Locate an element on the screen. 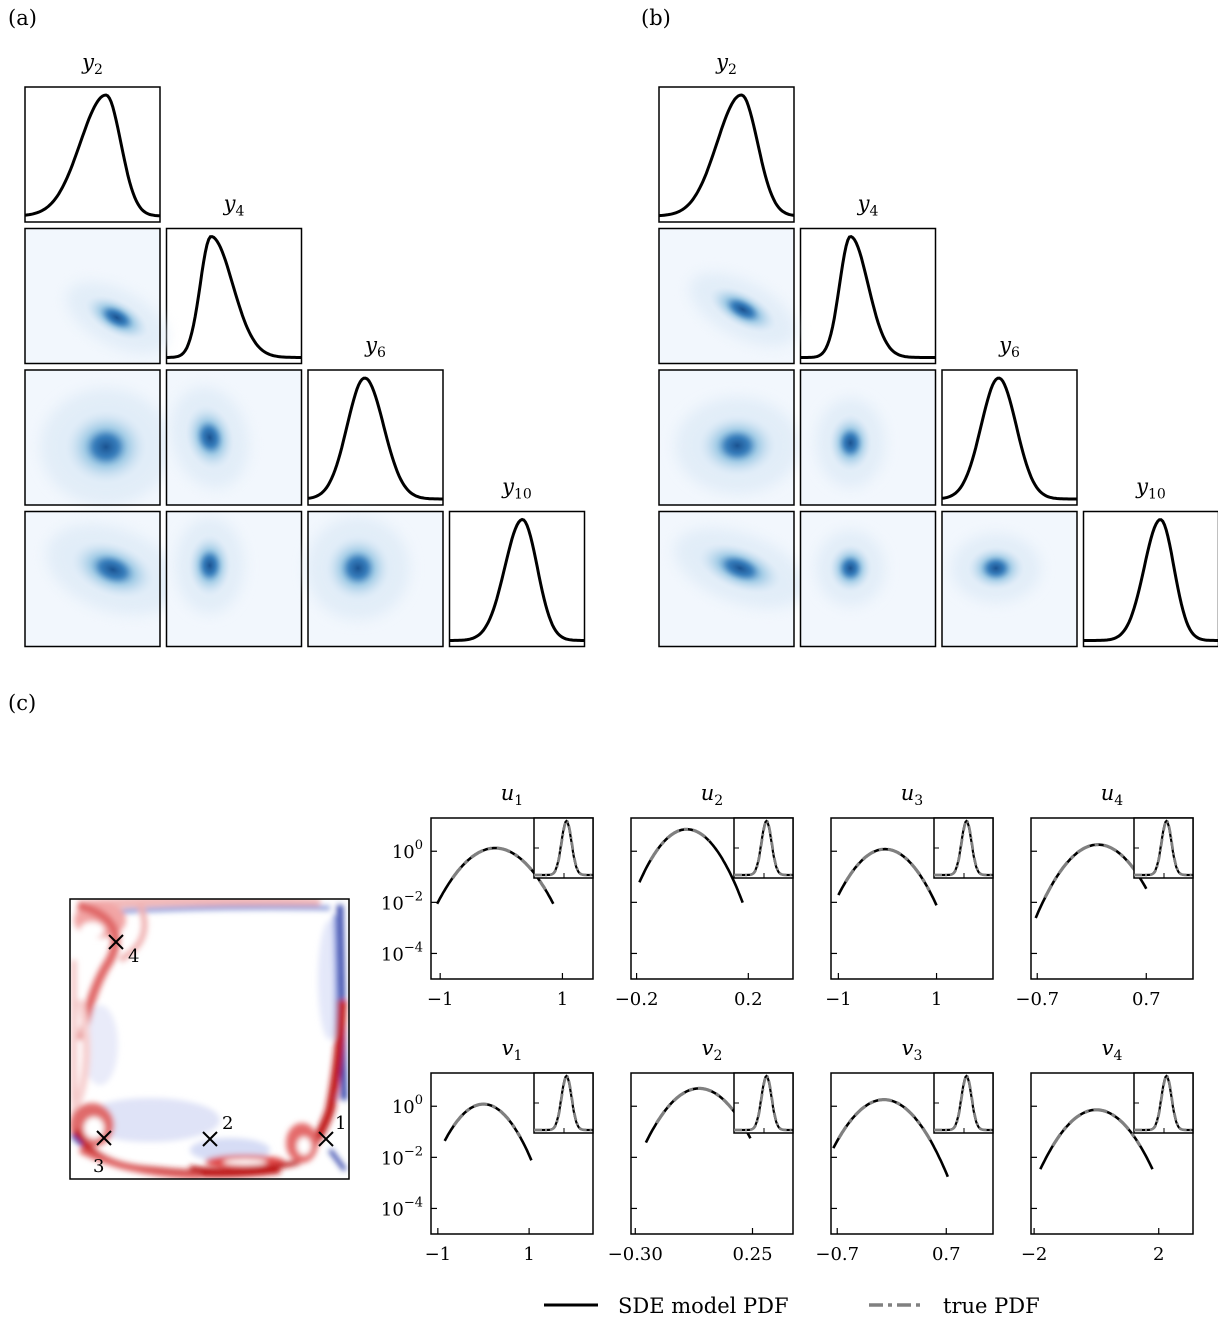 The height and width of the screenshot is (1320, 1218). legend-true-label: true PDF is located at coordinates (991, 1306).